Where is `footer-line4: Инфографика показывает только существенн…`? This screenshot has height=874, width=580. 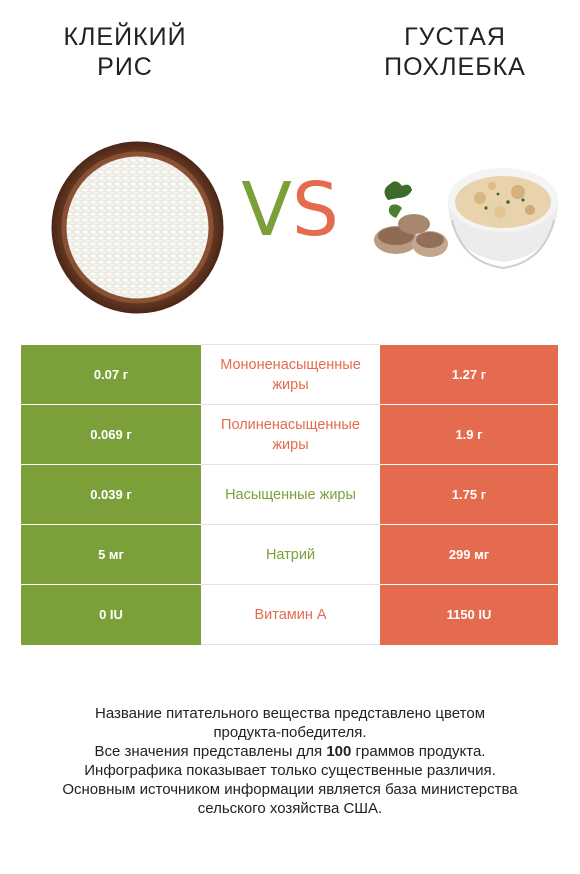 footer-line4: Инфографика показывает только существенн… is located at coordinates (290, 770).